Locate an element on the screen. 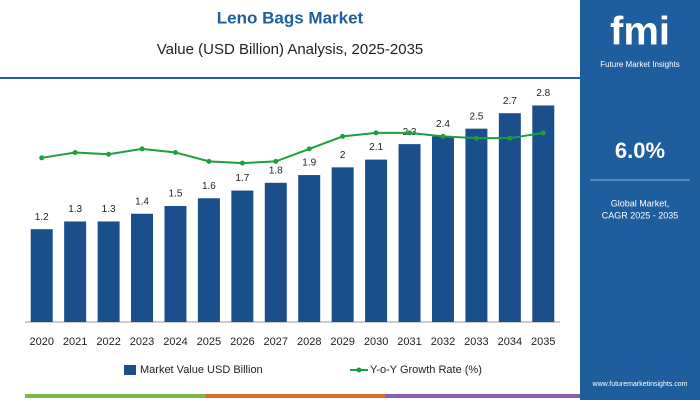 The width and height of the screenshot is (700, 400). x-tick-label: 2031 is located at coordinates (409, 342).